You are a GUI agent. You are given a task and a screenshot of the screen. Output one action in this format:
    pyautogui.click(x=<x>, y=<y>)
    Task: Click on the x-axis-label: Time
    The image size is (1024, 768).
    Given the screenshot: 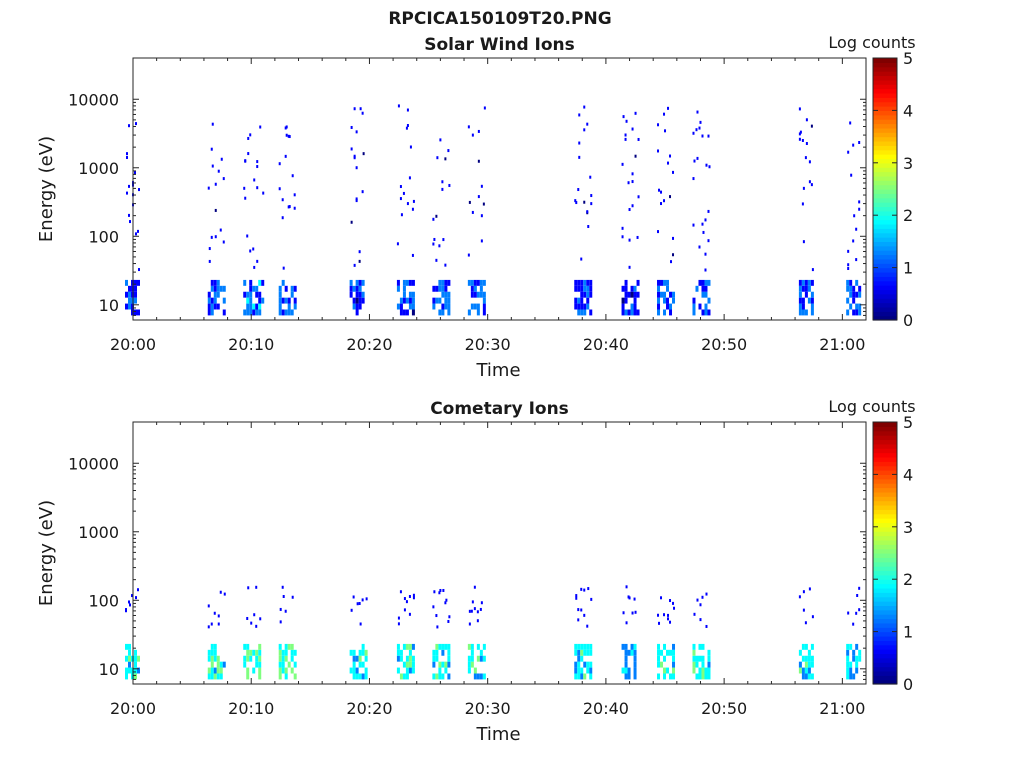 What is the action you would take?
    pyautogui.click(x=497, y=370)
    